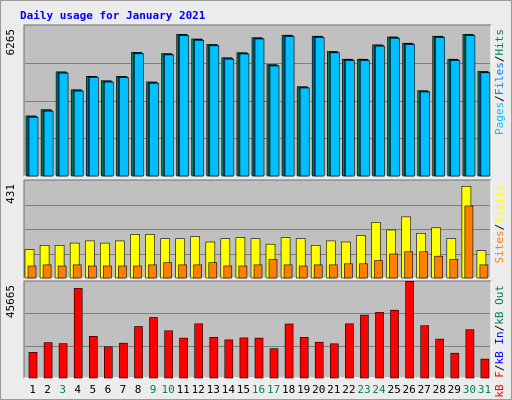 The width and height of the screenshot is (512, 400). What do you see at coordinates (288, 389) in the screenshot?
I see `x-tick-label-day-18: 18` at bounding box center [288, 389].